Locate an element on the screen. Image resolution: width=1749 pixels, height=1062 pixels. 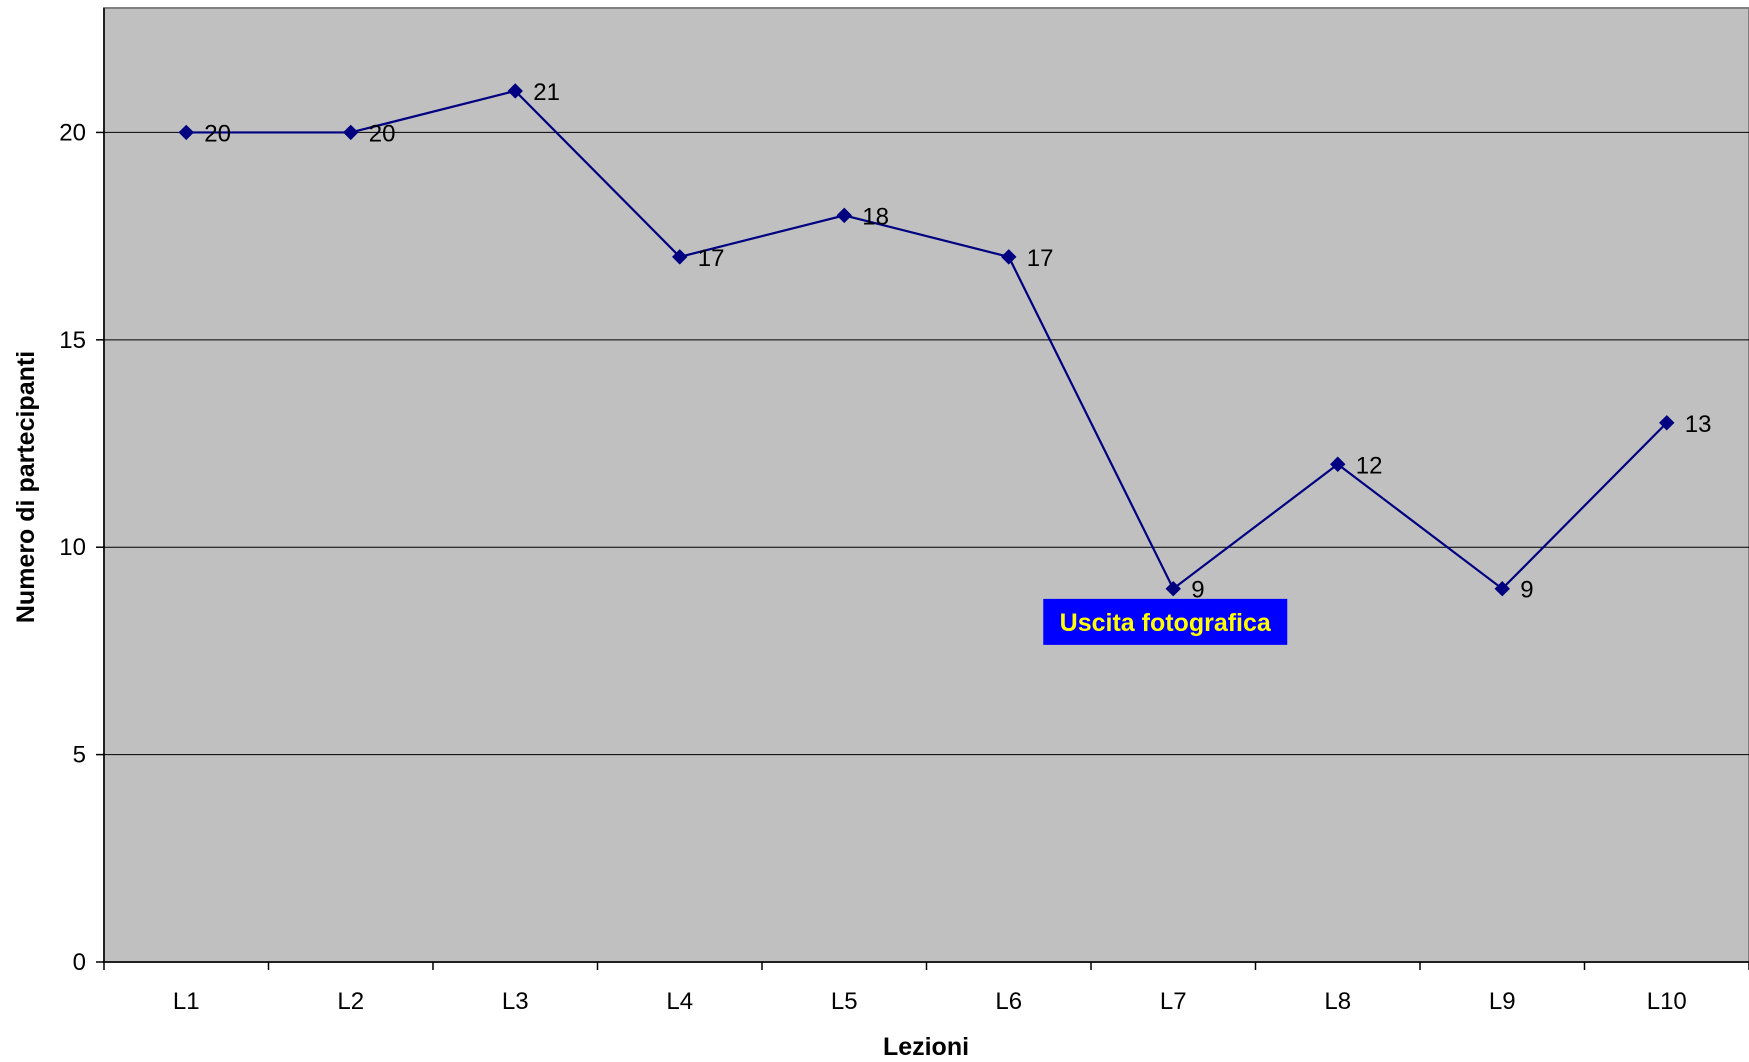
x-axis-title: Lezioni is located at coordinates (926, 1047).